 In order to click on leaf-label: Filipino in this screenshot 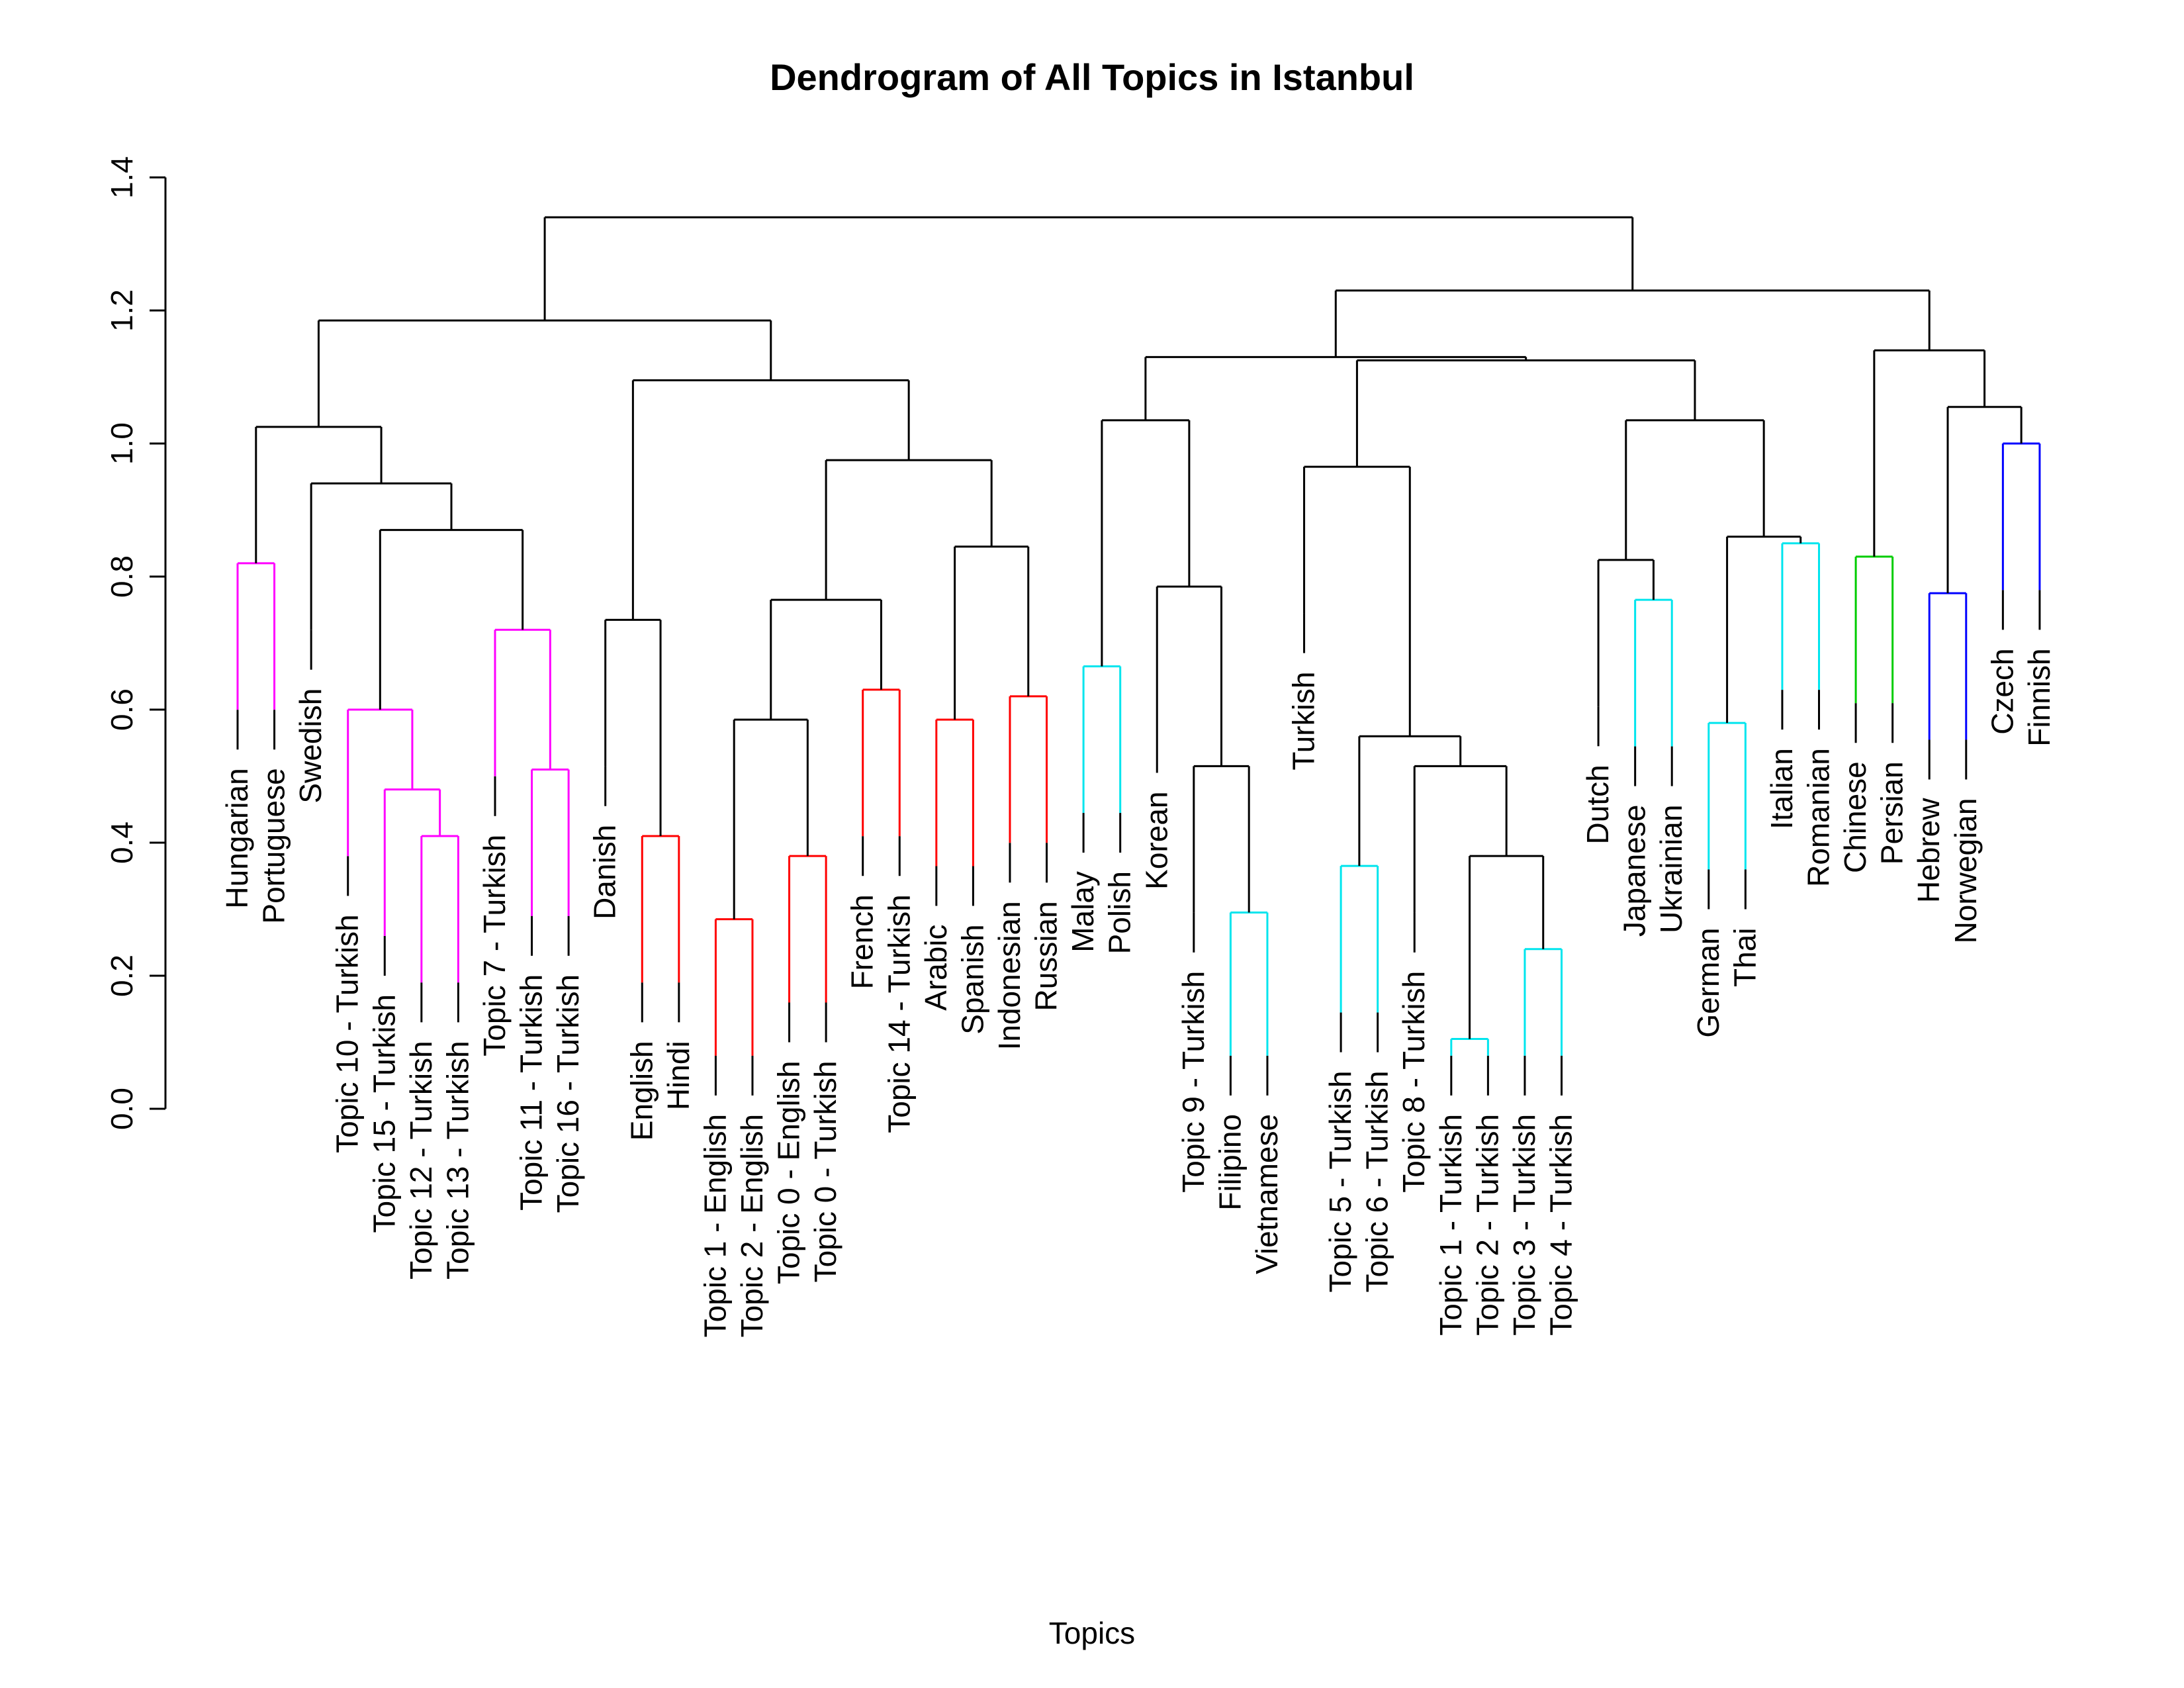, I will do `click(1229, 1162)`.